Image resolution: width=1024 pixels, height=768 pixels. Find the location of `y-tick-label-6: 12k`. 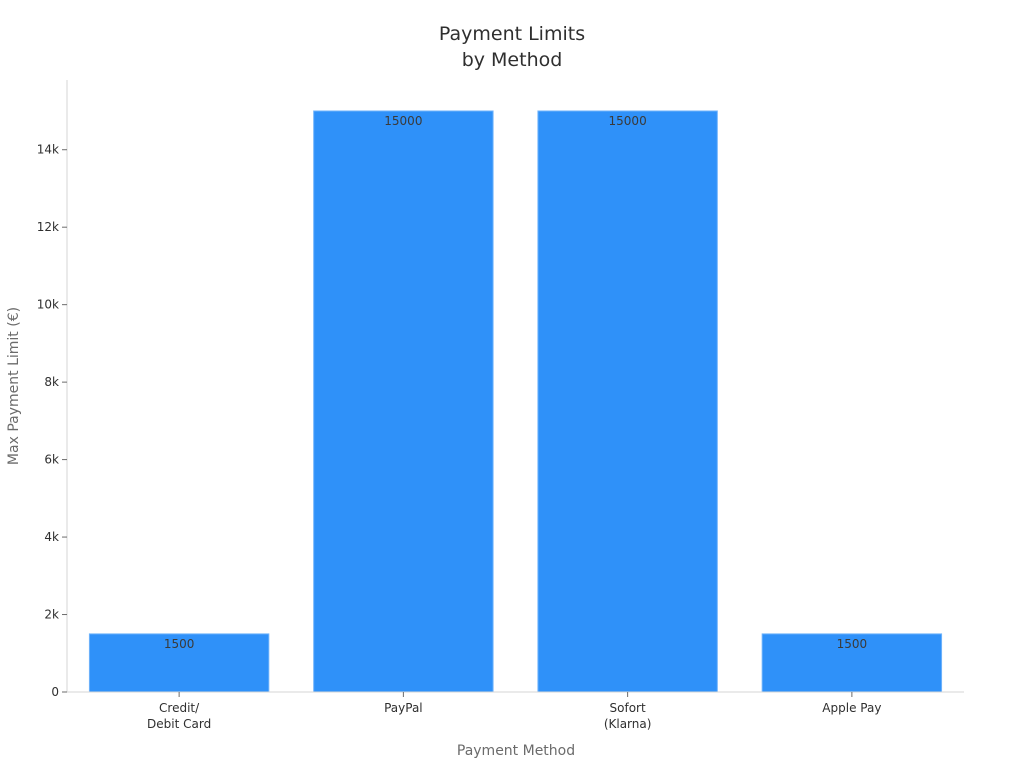

y-tick-label-6: 12k is located at coordinates (48, 227).